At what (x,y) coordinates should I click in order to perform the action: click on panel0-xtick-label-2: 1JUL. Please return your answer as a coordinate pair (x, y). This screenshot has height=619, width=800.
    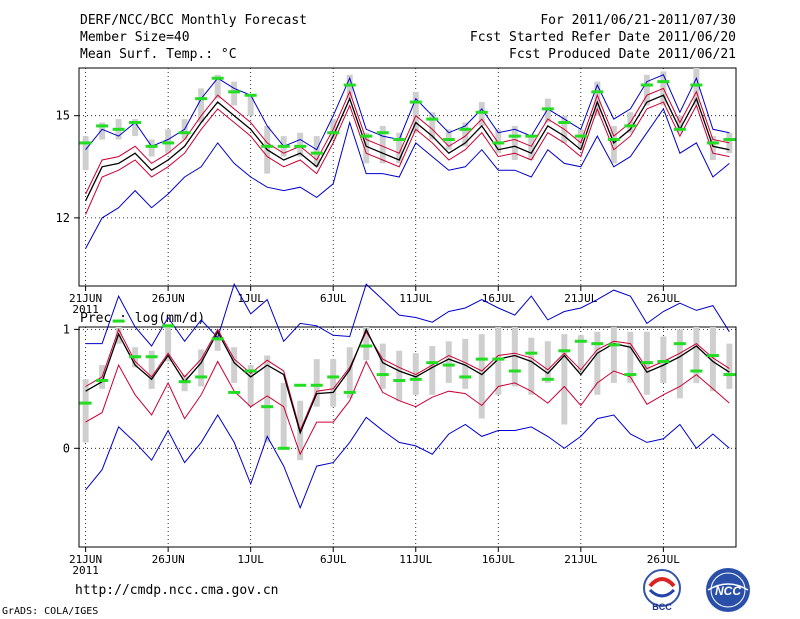
    Looking at the image, I should click on (250, 298).